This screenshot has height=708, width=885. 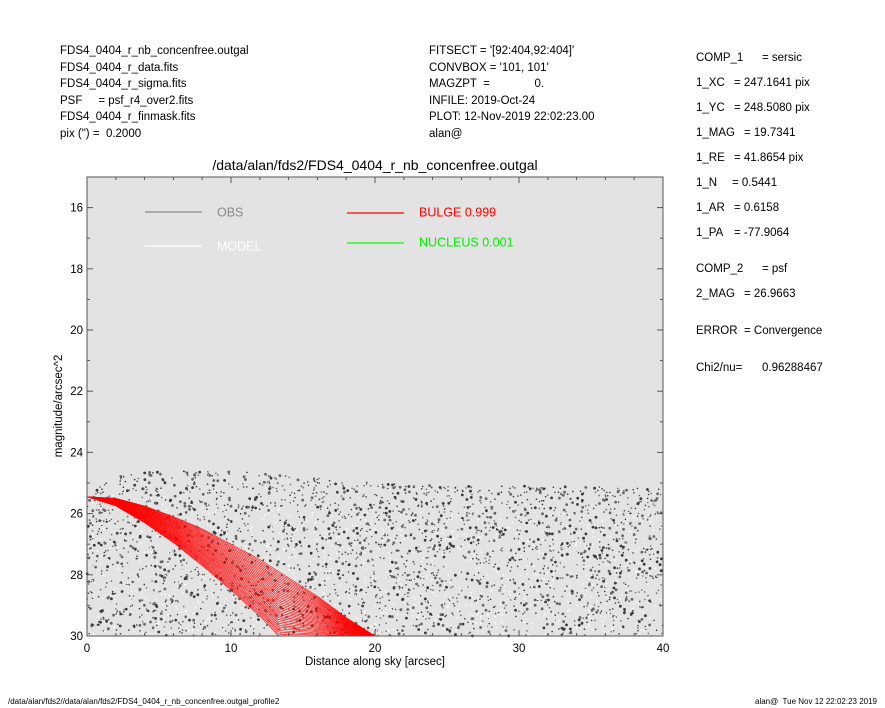 What do you see at coordinates (737, 183) in the screenshot?
I see `param-1-n: 1_N = 0.5441` at bounding box center [737, 183].